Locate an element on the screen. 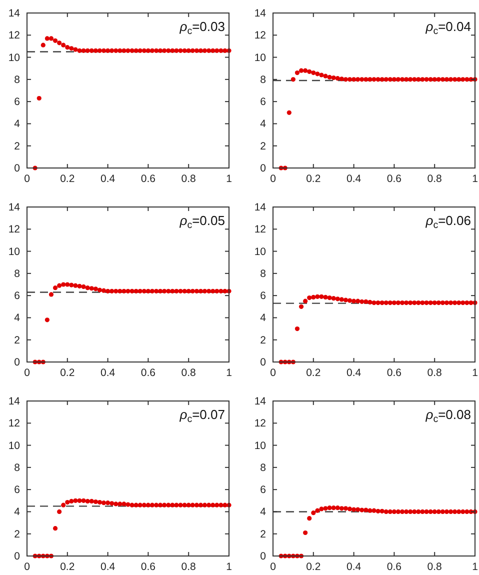  y-tick-label: 14 is located at coordinates (14, 208).